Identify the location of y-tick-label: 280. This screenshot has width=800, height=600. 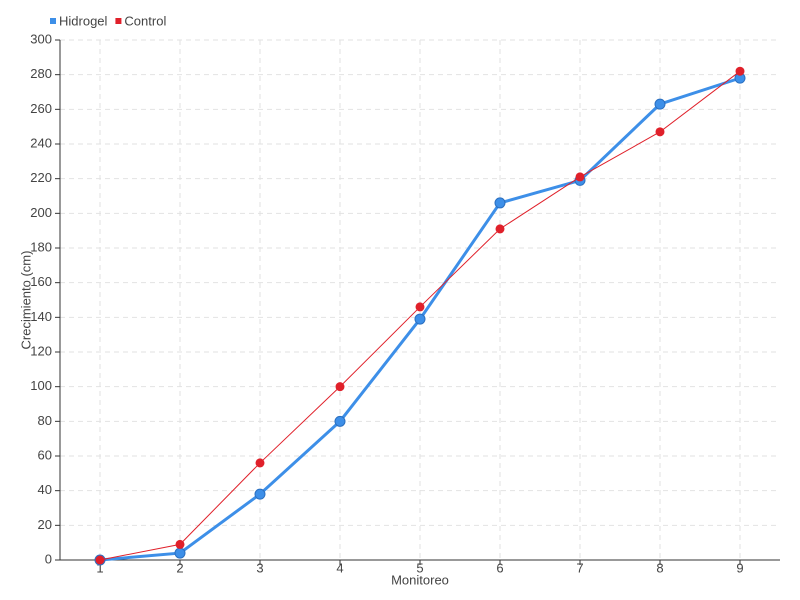
(41, 73).